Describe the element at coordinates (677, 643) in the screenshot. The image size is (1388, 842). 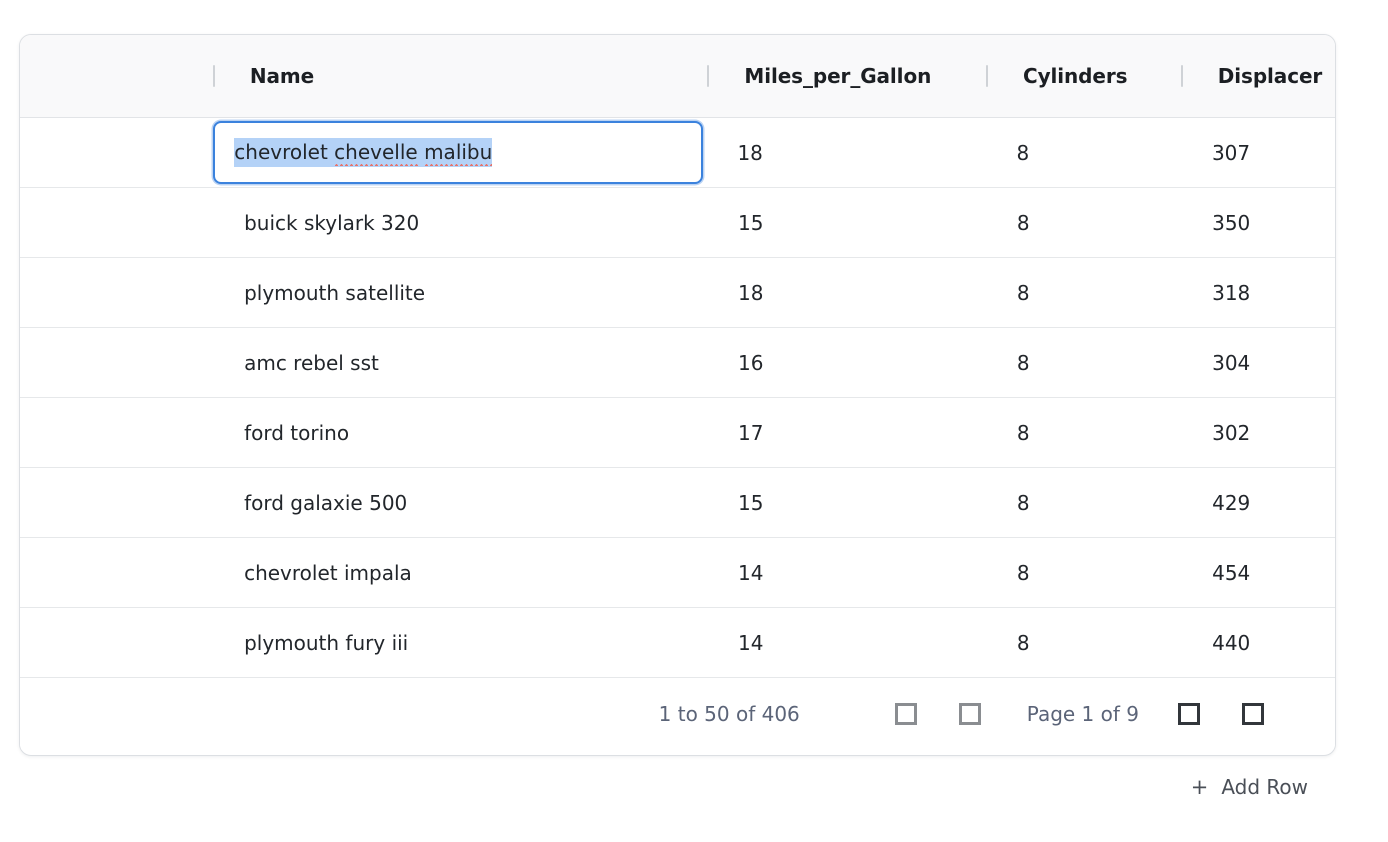
I see `table-row: plymouth fury iii 14 8 440` at that location.